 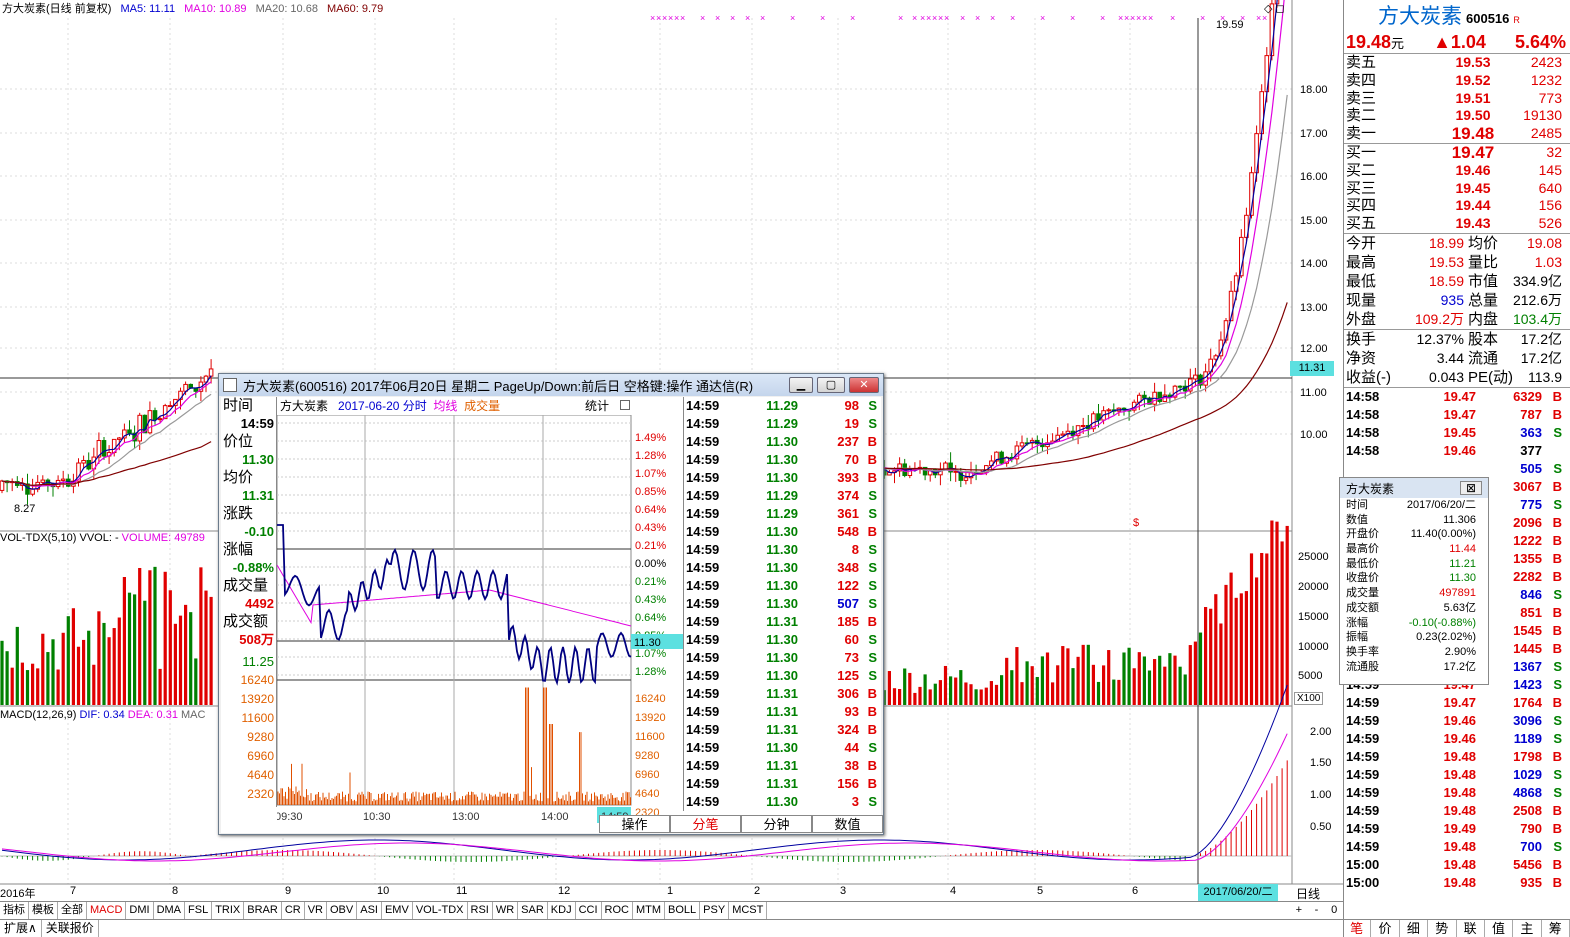 What do you see at coordinates (1385, 928) in the screenshot?
I see `quote-tab: 价` at bounding box center [1385, 928].